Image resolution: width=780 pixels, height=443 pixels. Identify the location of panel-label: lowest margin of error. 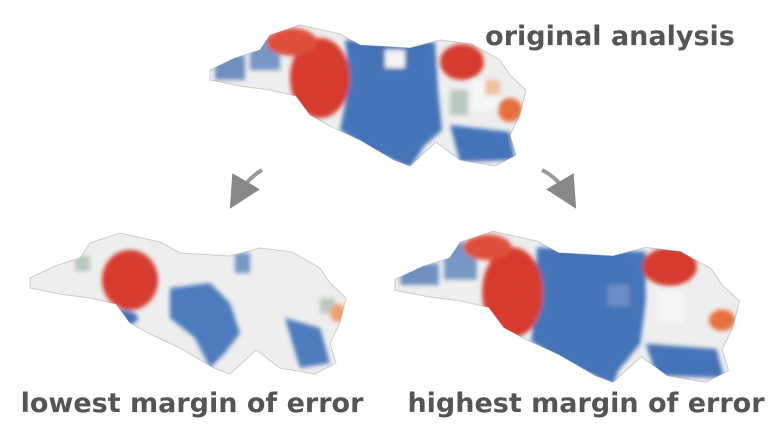
(192, 403).